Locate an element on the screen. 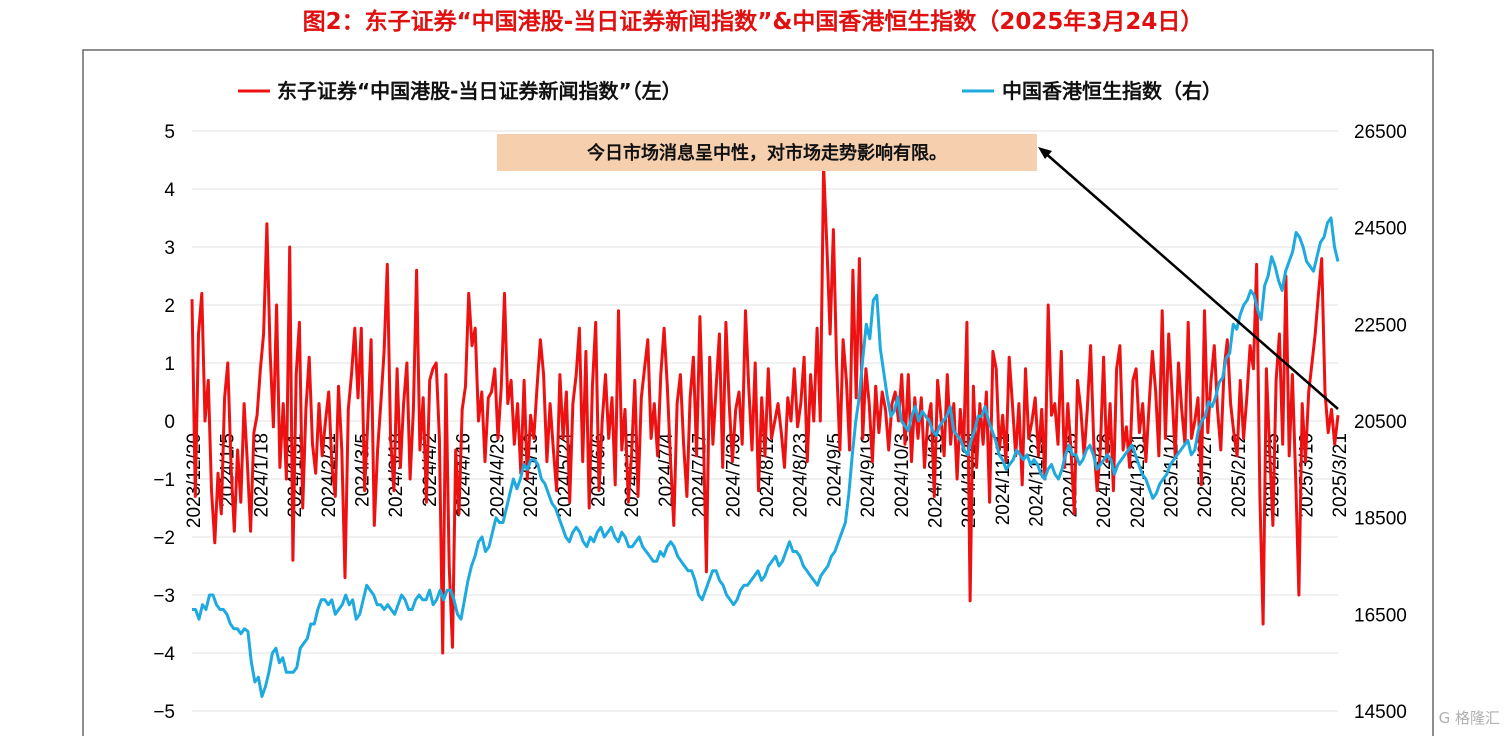  x-tick-label: 2024/1/18 is located at coordinates (261, 475).